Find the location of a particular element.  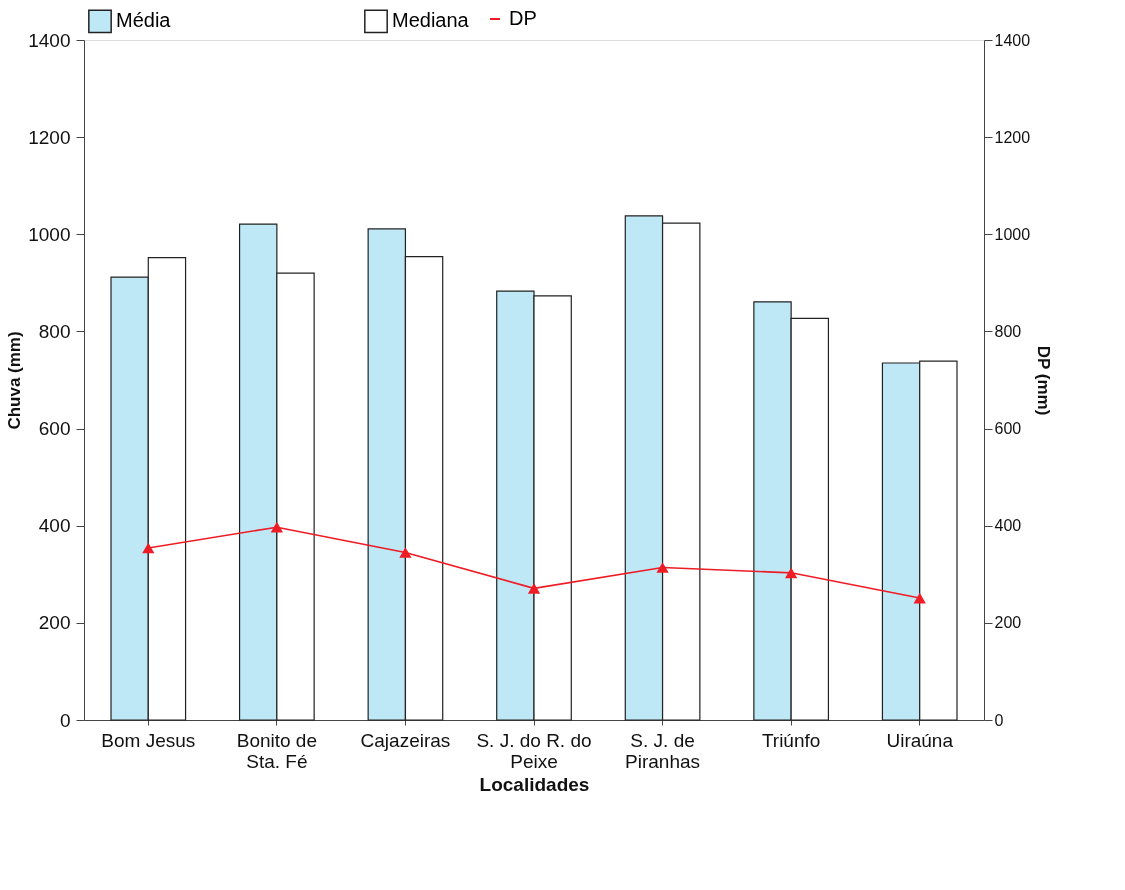

y2-tick-label: 0 is located at coordinates (999, 720).